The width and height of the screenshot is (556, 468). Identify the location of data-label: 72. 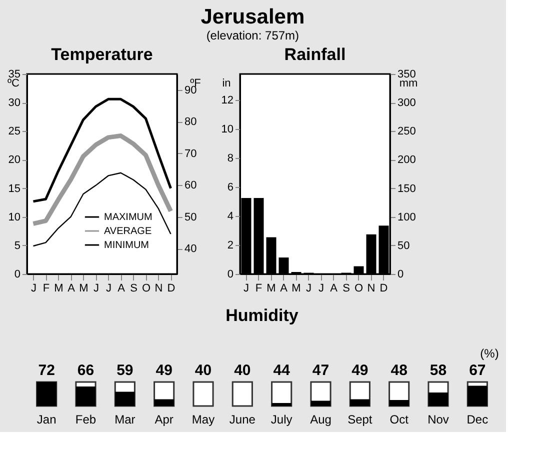
(46, 370).